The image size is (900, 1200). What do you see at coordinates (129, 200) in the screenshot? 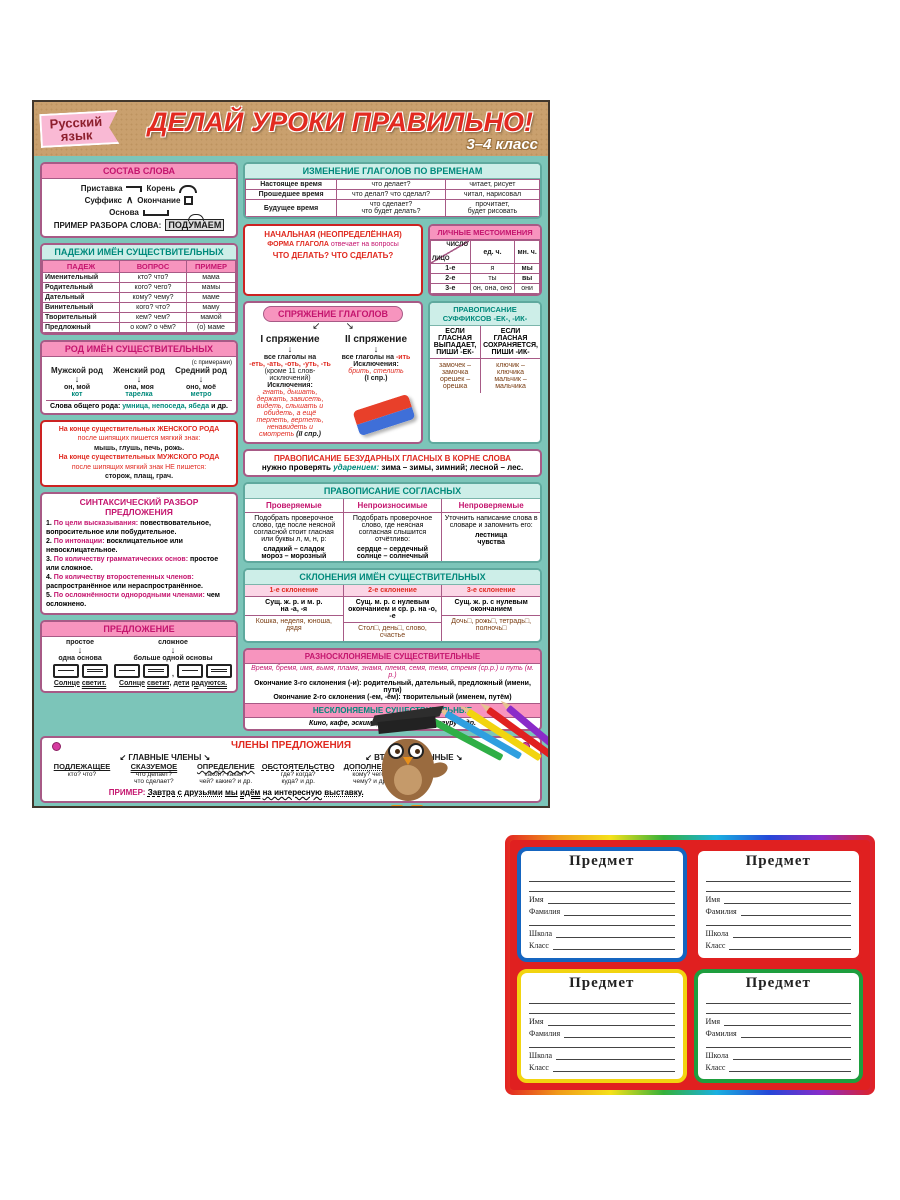
I see `suffix-symbol-icon: ∧` at bounding box center [129, 200].